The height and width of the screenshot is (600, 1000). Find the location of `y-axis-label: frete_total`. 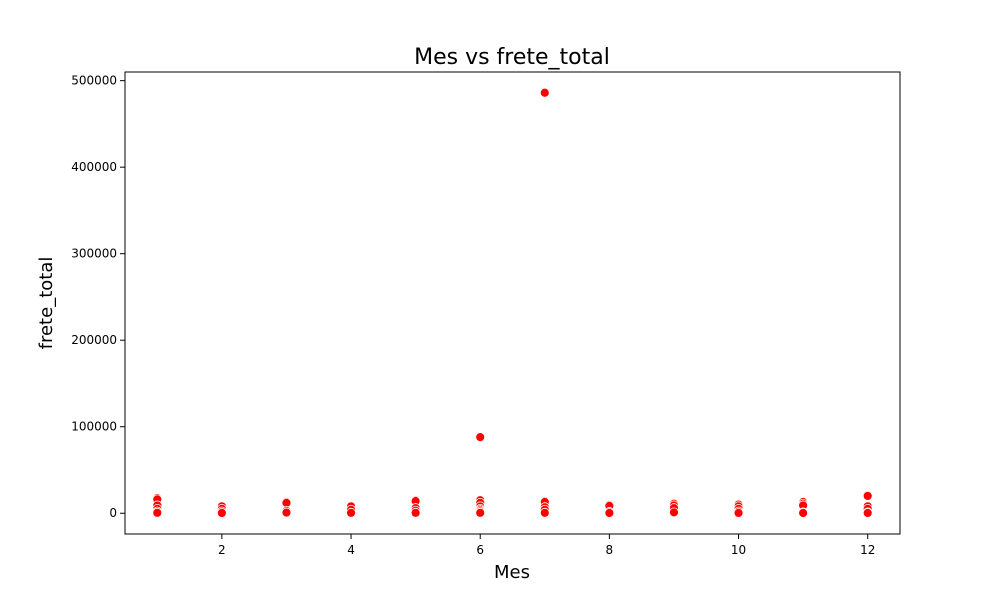

y-axis-label: frete_total is located at coordinates (46, 303).